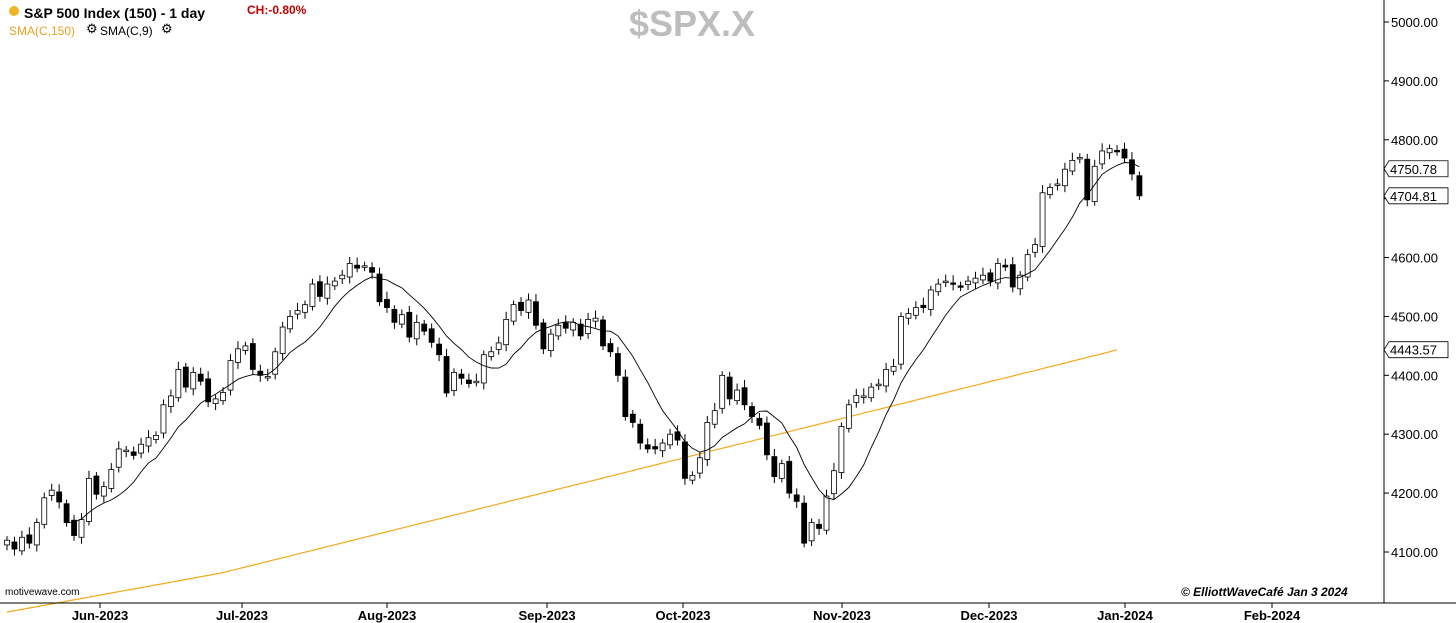  What do you see at coordinates (92, 28) in the screenshot?
I see `gear-icon: ⚙` at bounding box center [92, 28].